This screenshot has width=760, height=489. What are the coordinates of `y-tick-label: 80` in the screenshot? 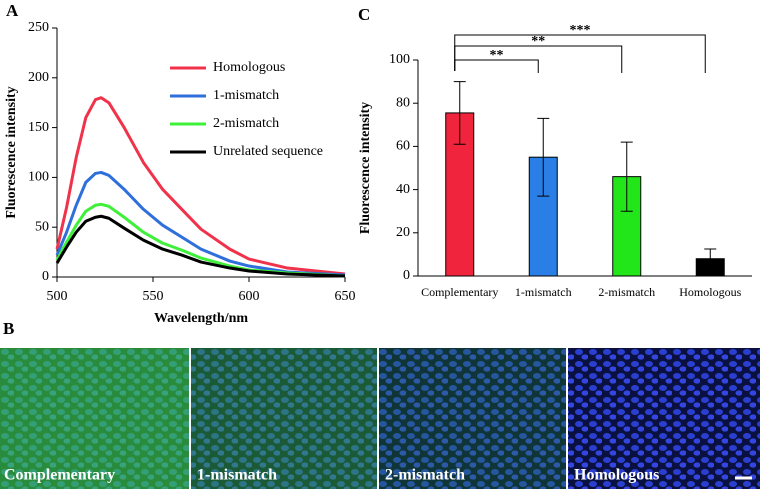 It's located at (403, 102).